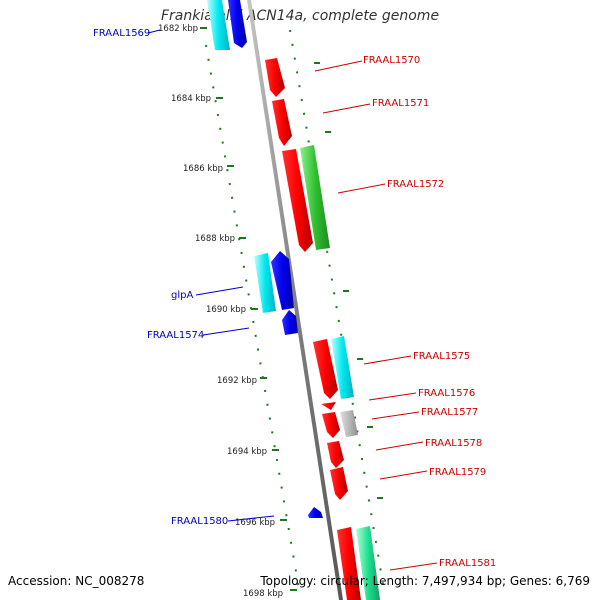 This screenshot has height=600, width=600. I want to click on kbp-label: 1690 kbp, so click(226, 310).